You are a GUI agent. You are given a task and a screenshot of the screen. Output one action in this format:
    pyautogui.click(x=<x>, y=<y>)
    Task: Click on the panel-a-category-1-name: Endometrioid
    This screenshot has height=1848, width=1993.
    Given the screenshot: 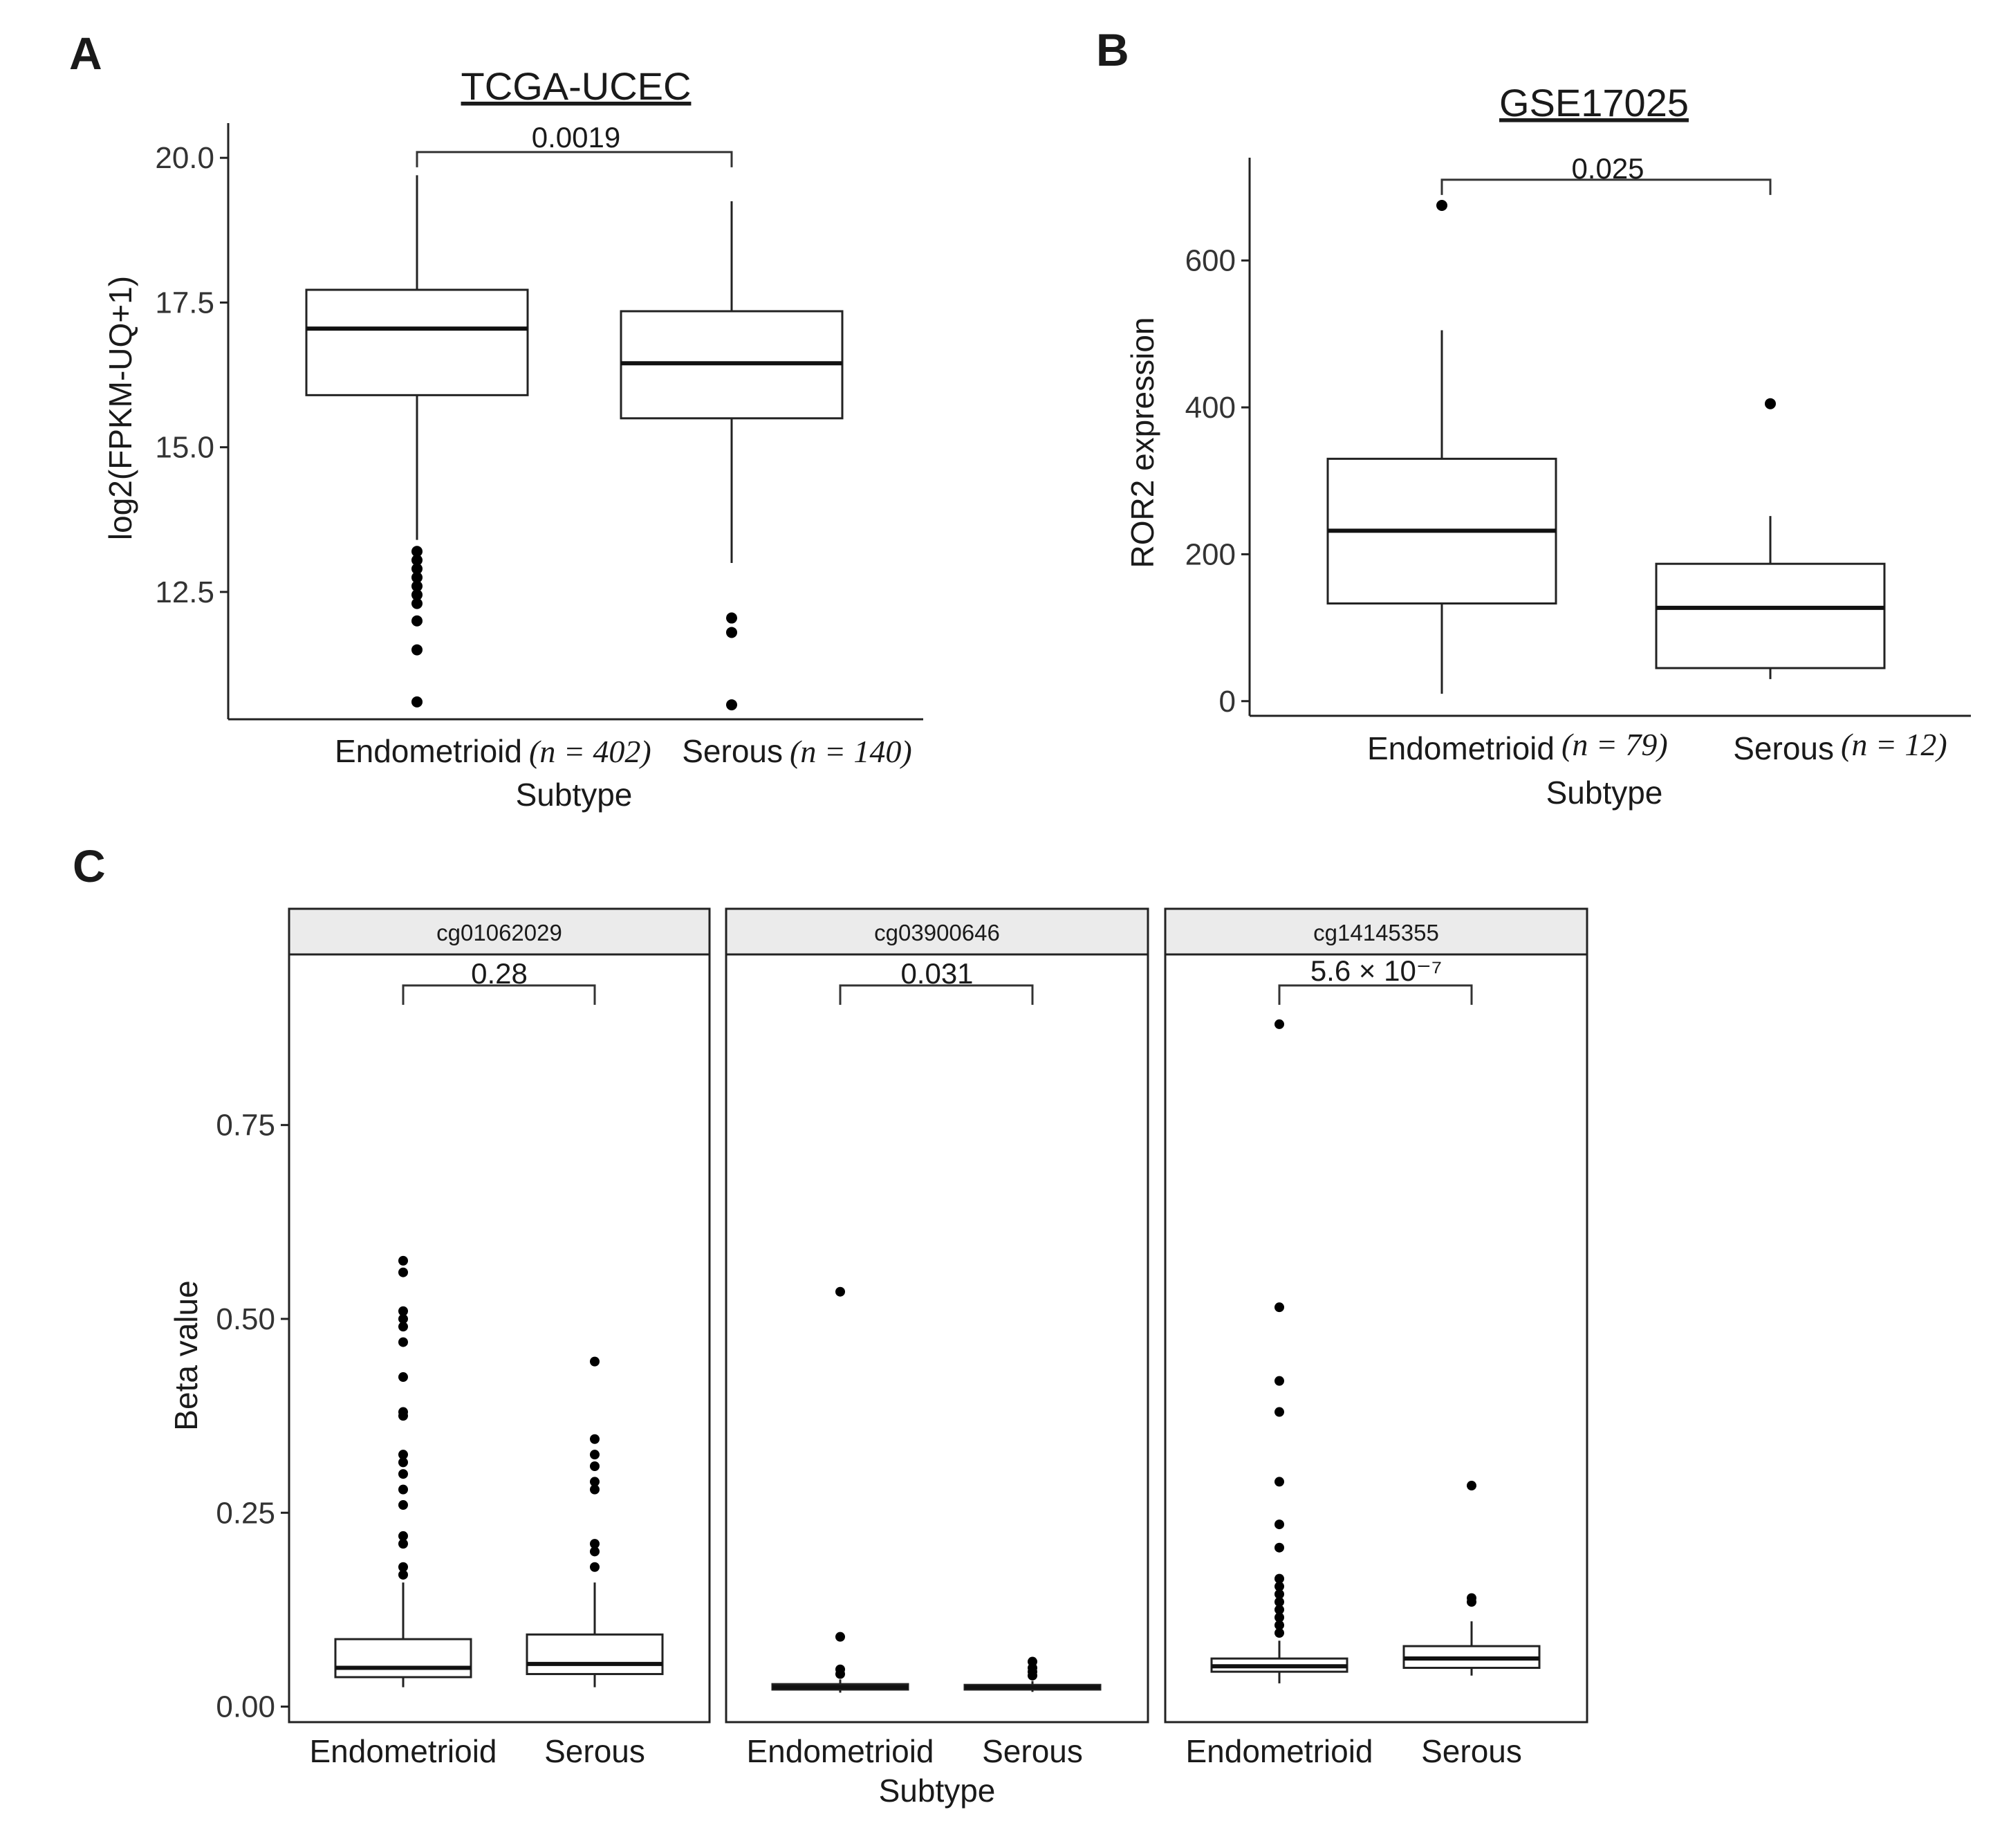 What is the action you would take?
    pyautogui.click(x=428, y=751)
    